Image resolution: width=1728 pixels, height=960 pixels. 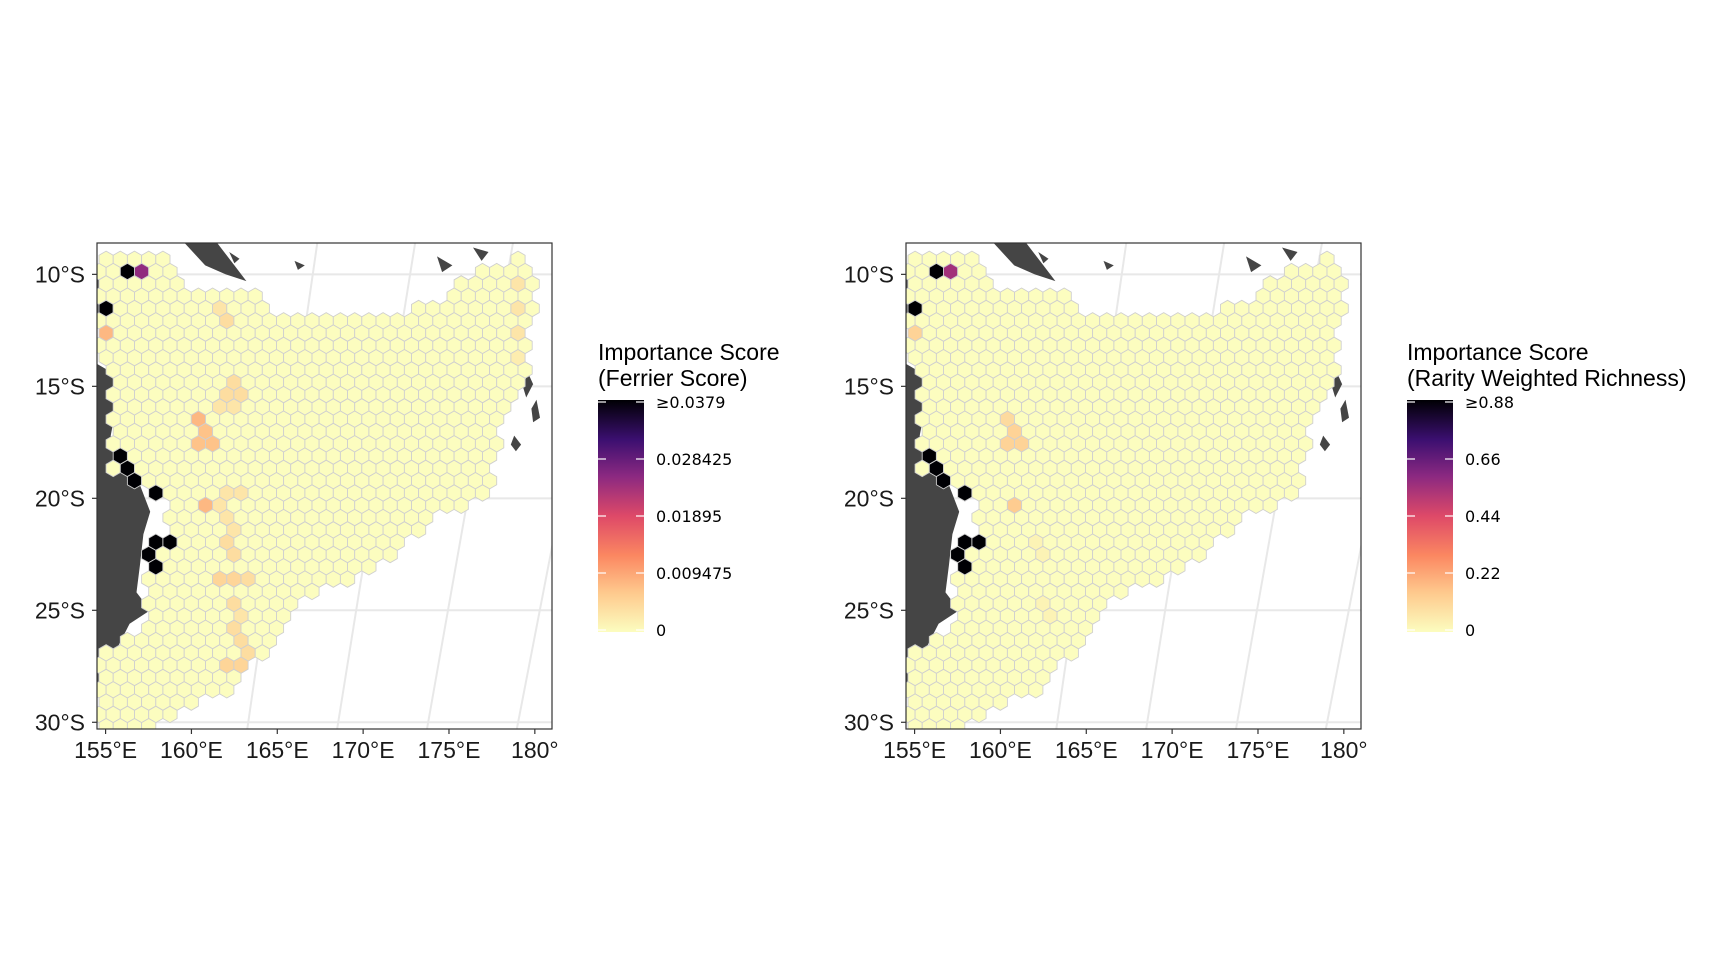 I want to click on map-border, so click(x=324, y=486).